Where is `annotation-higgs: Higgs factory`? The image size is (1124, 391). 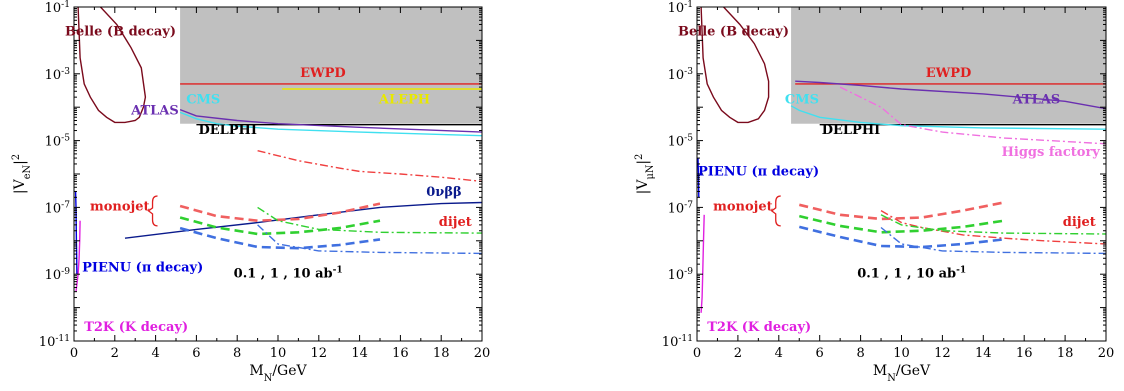 annotation-higgs: Higgs factory is located at coordinates (1051, 152).